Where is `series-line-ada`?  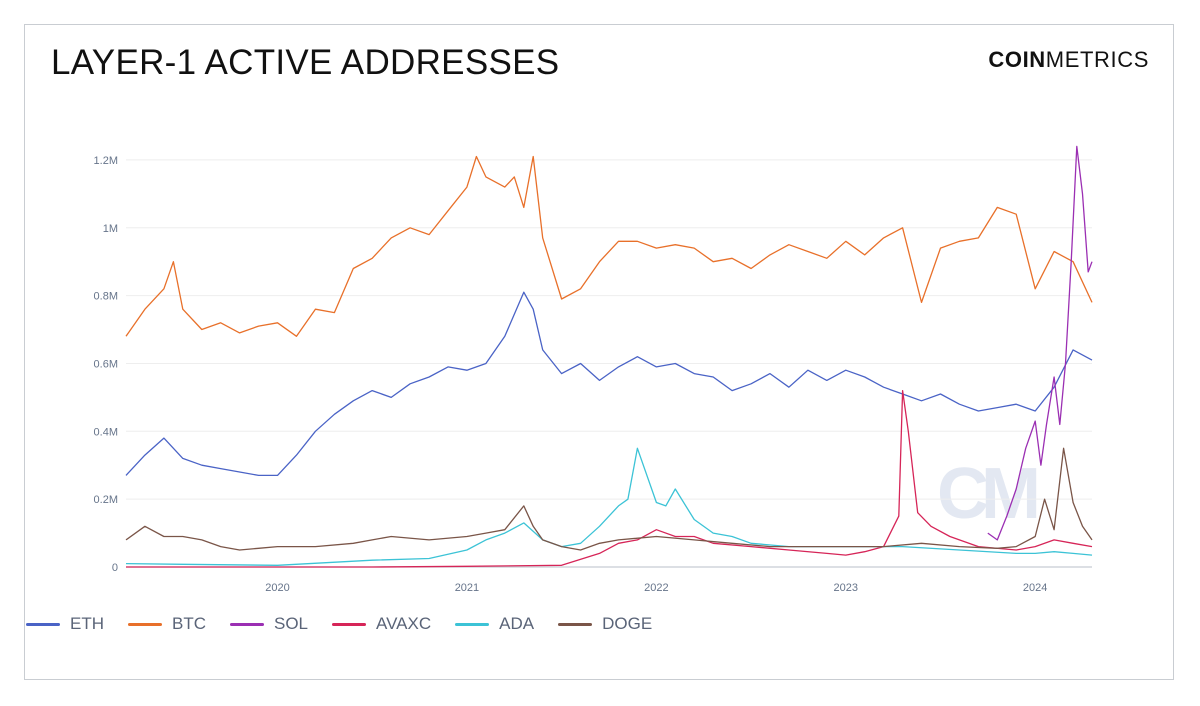 series-line-ada is located at coordinates (609, 506).